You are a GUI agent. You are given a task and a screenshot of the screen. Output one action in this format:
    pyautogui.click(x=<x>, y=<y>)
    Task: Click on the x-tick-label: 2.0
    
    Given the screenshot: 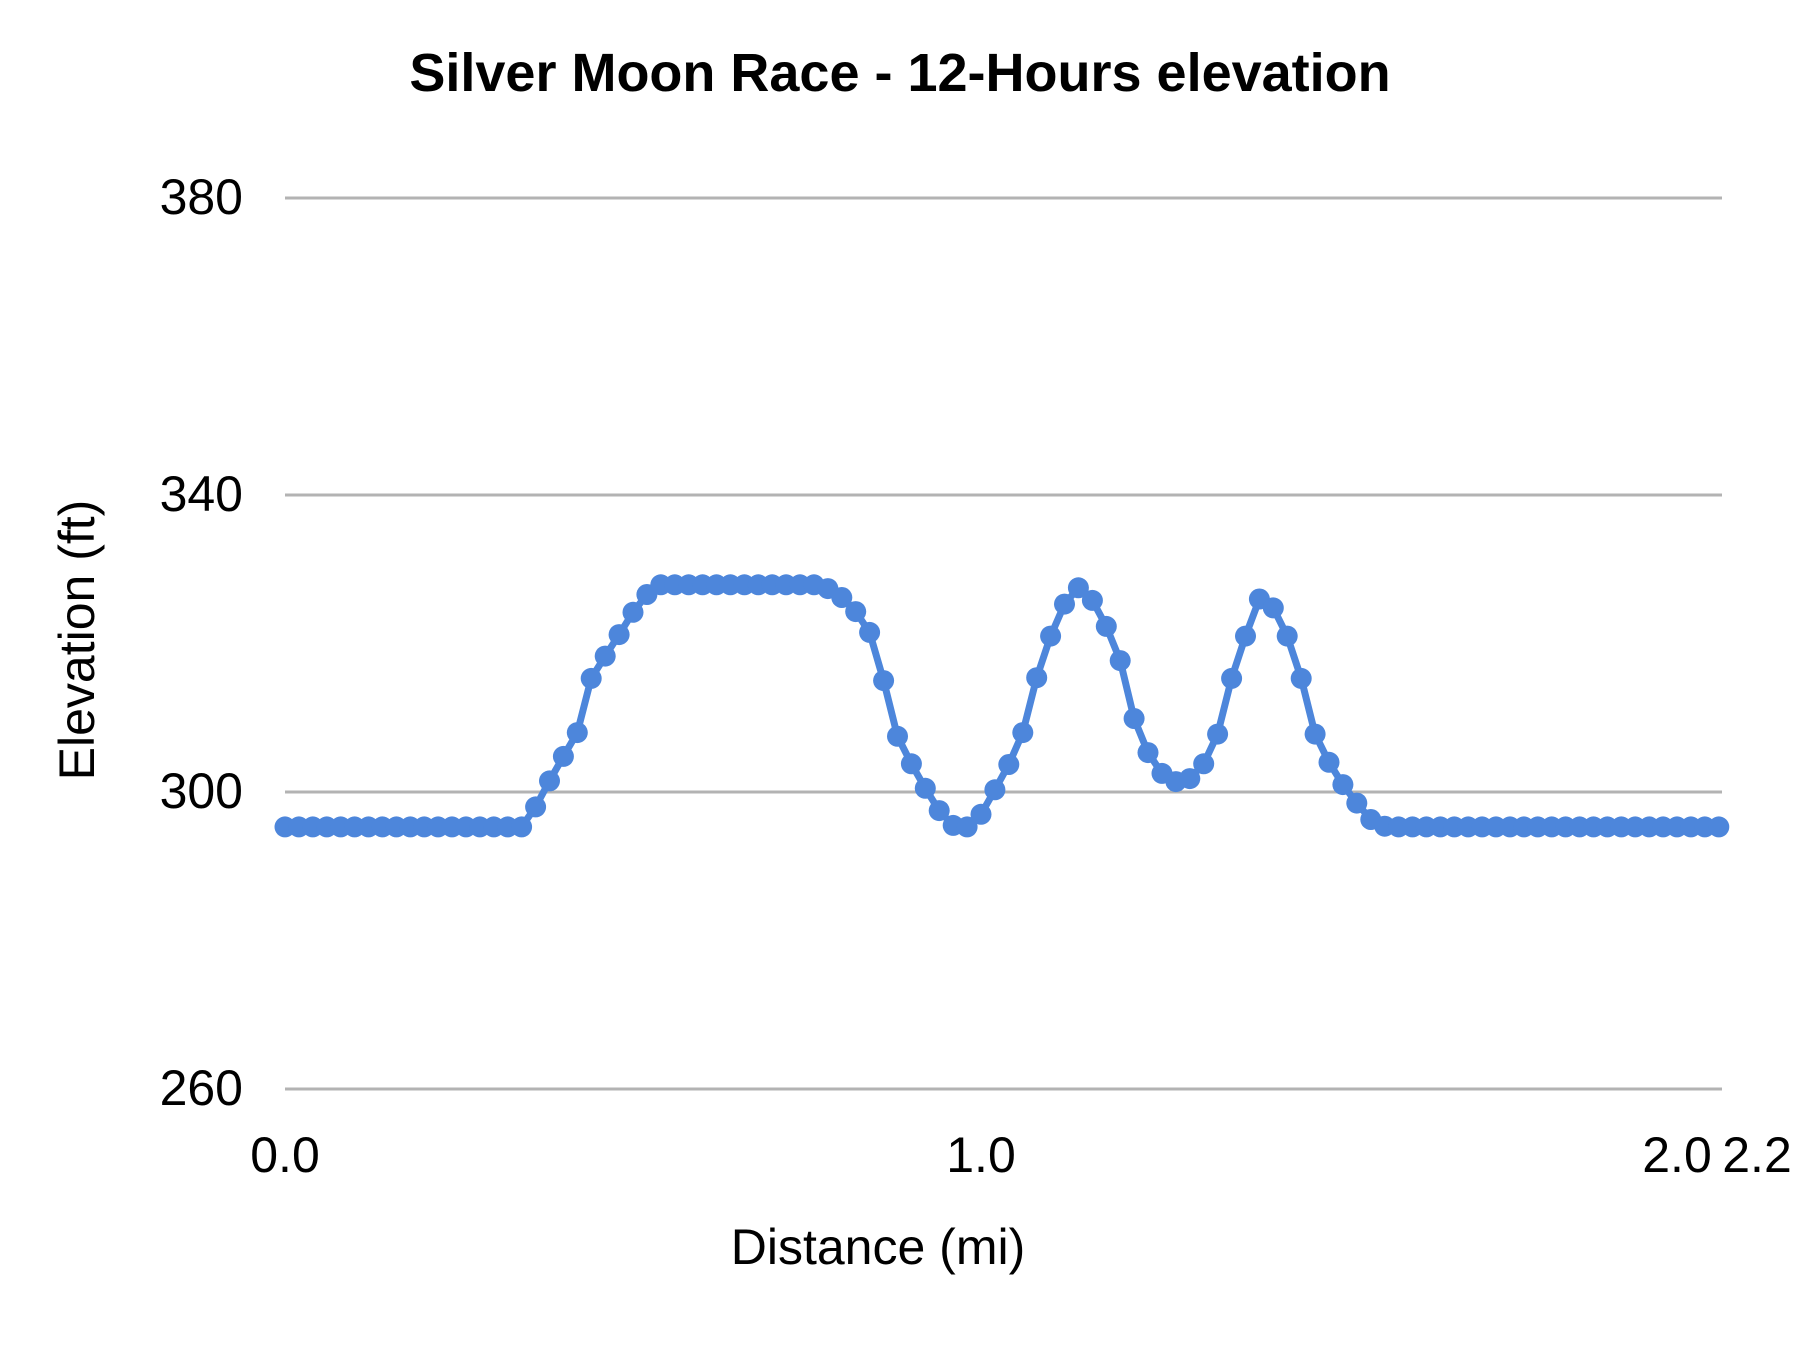 What is the action you would take?
    pyautogui.click(x=1677, y=1155)
    